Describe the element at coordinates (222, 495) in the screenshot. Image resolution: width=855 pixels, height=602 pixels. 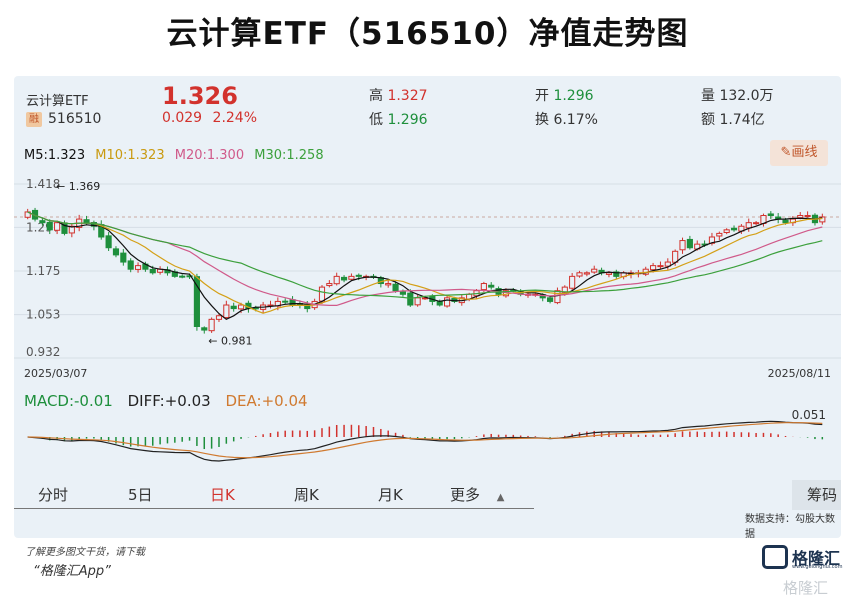
I see `tab-daily-k: 日K` at that location.